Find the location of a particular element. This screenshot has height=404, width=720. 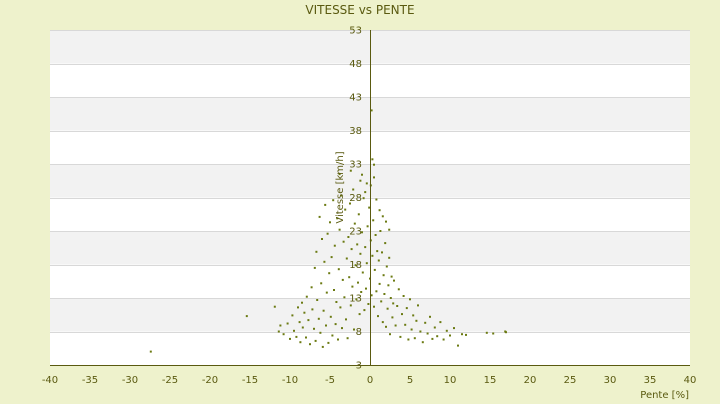

y-tick-label: 13 is located at coordinates (355, 299).